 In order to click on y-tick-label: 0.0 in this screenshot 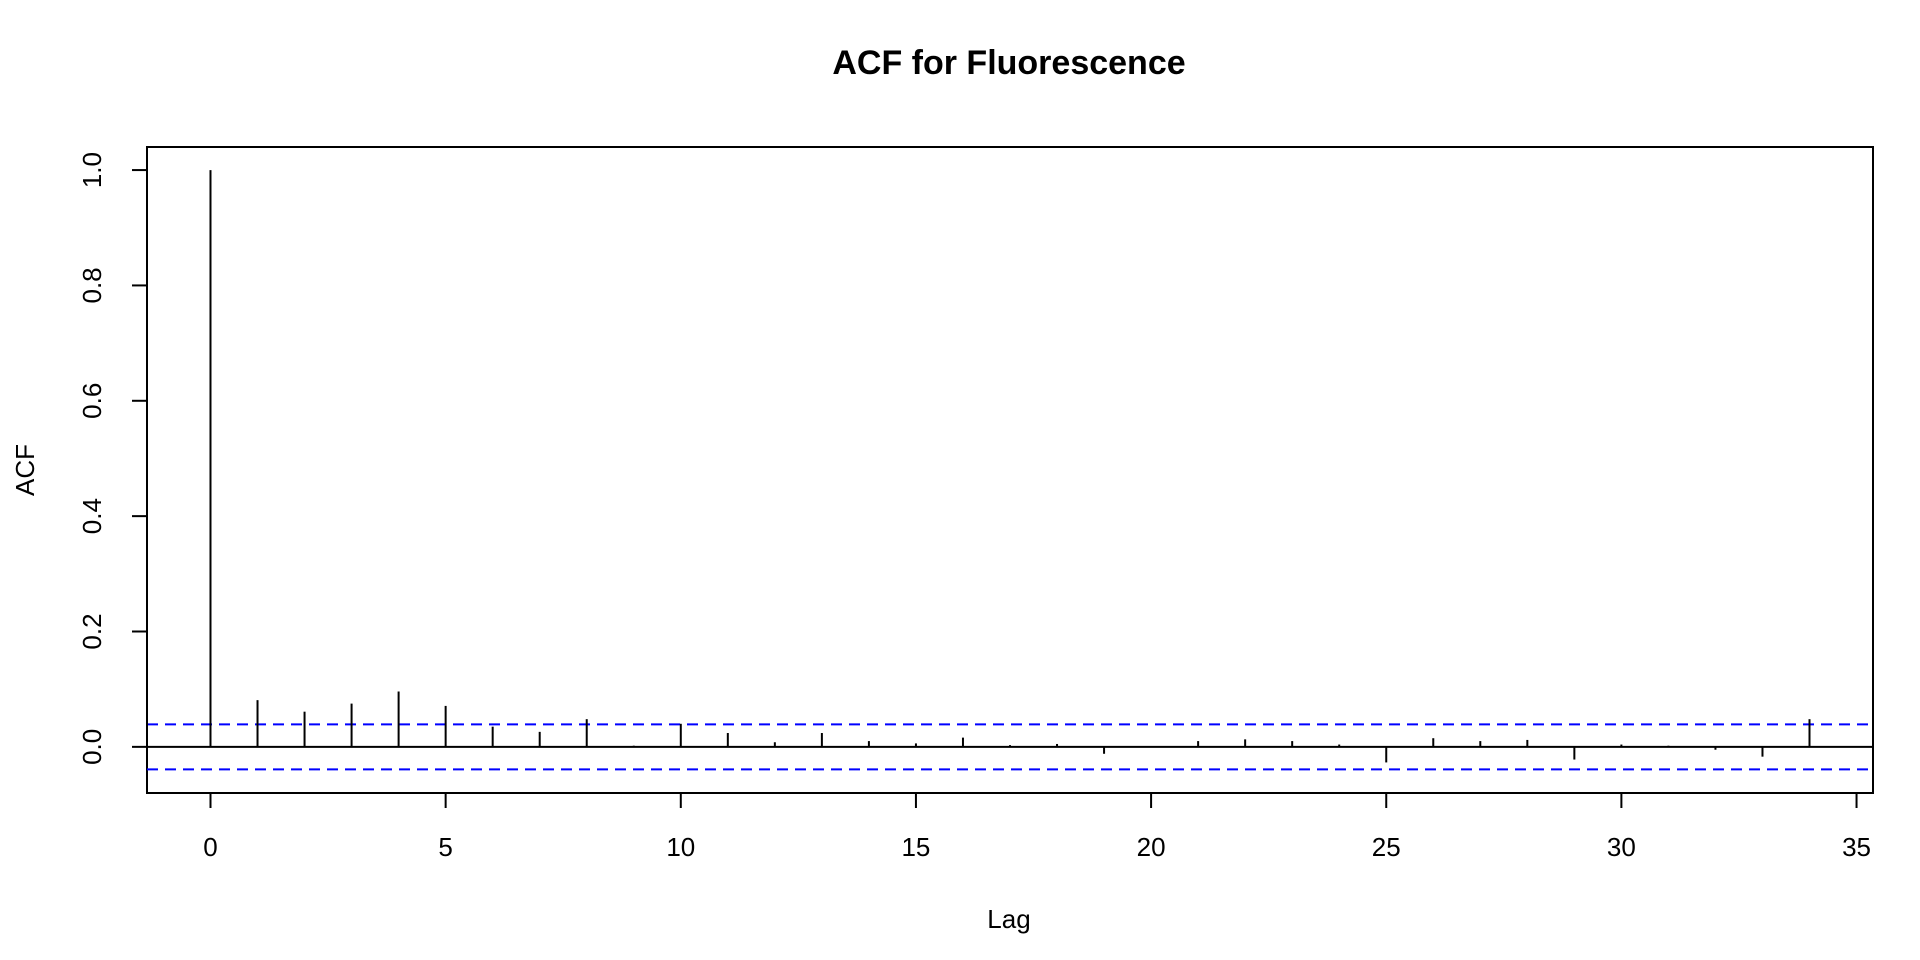, I will do `click(92, 747)`.